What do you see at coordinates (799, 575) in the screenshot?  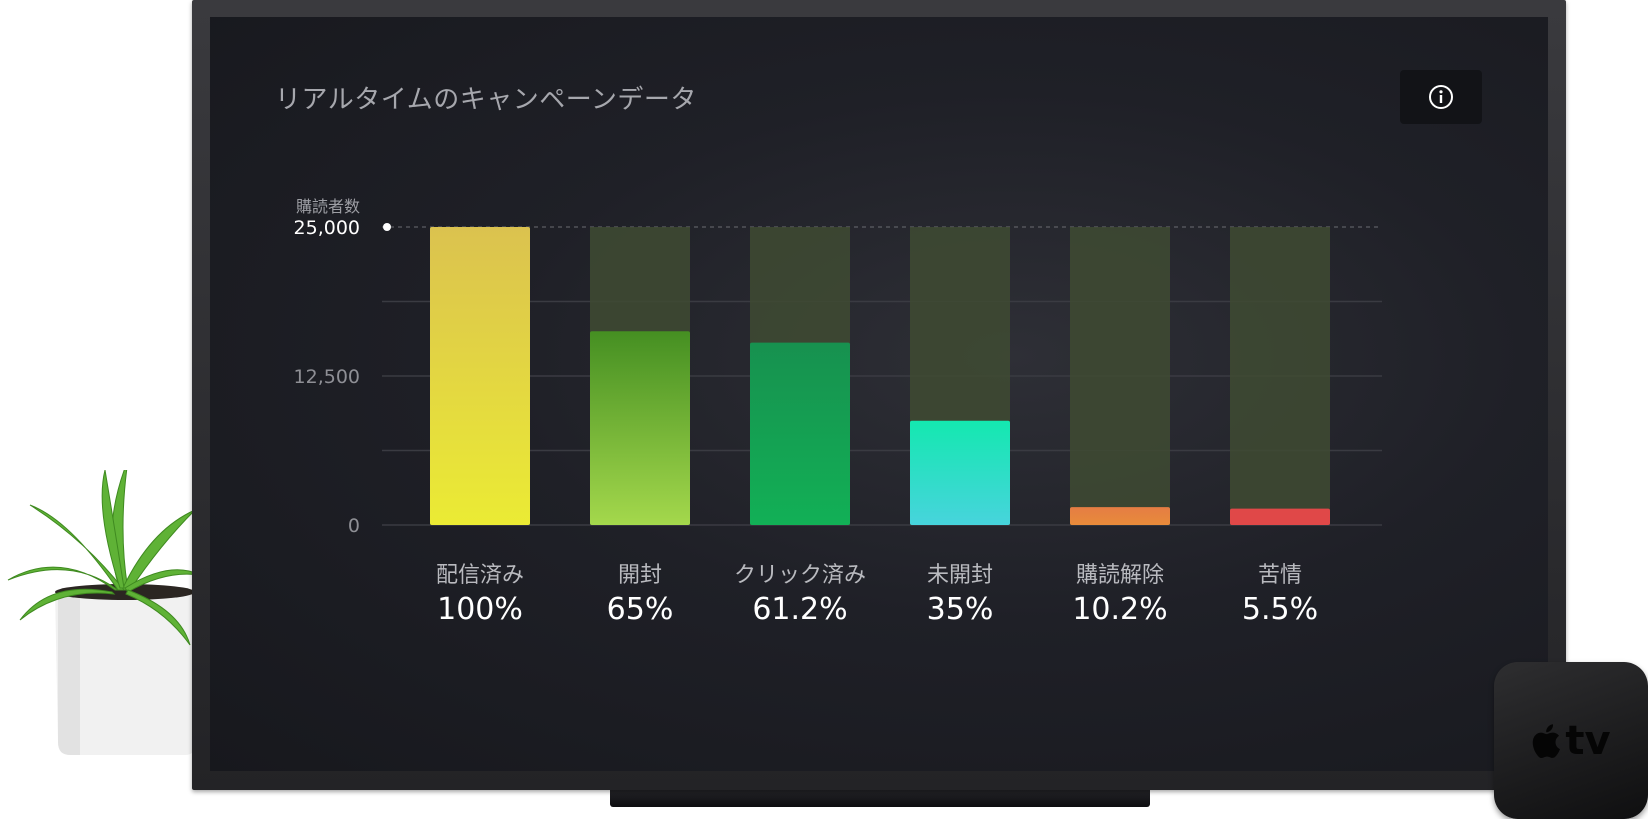 I see `category-label: クリック済み` at bounding box center [799, 575].